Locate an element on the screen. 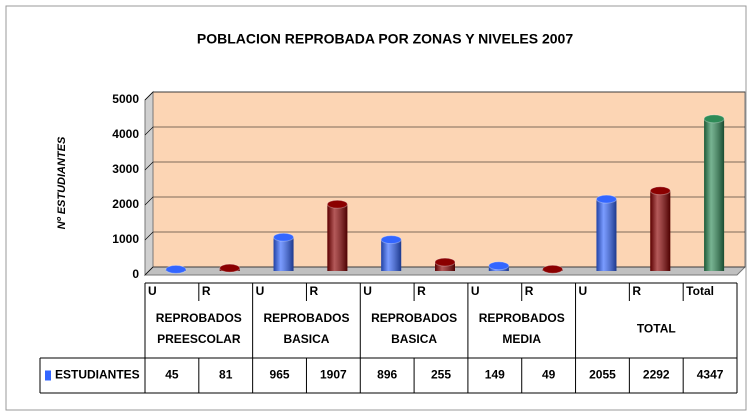 The width and height of the screenshot is (753, 416). y-tick-label: 2000 is located at coordinates (125, 204).